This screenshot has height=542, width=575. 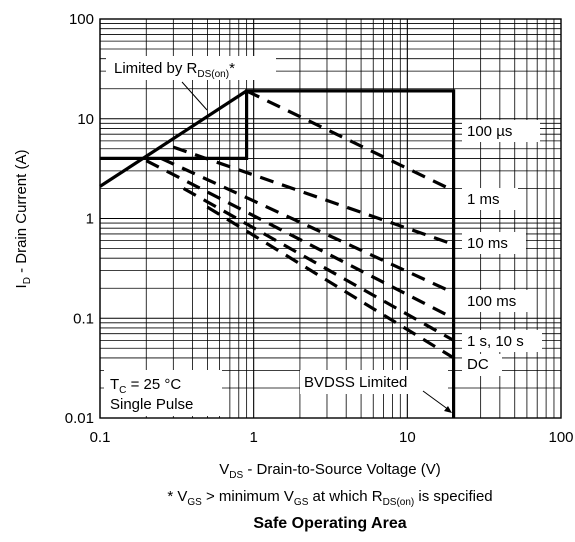 What do you see at coordinates (489, 131) in the screenshot?
I see `curve-label-100us: 100 µs` at bounding box center [489, 131].